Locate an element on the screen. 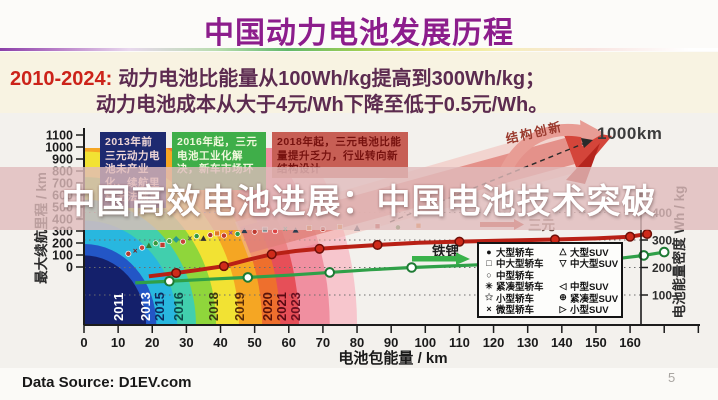 The image size is (718, 400). year-label: 2011 is located at coordinates (118, 307).